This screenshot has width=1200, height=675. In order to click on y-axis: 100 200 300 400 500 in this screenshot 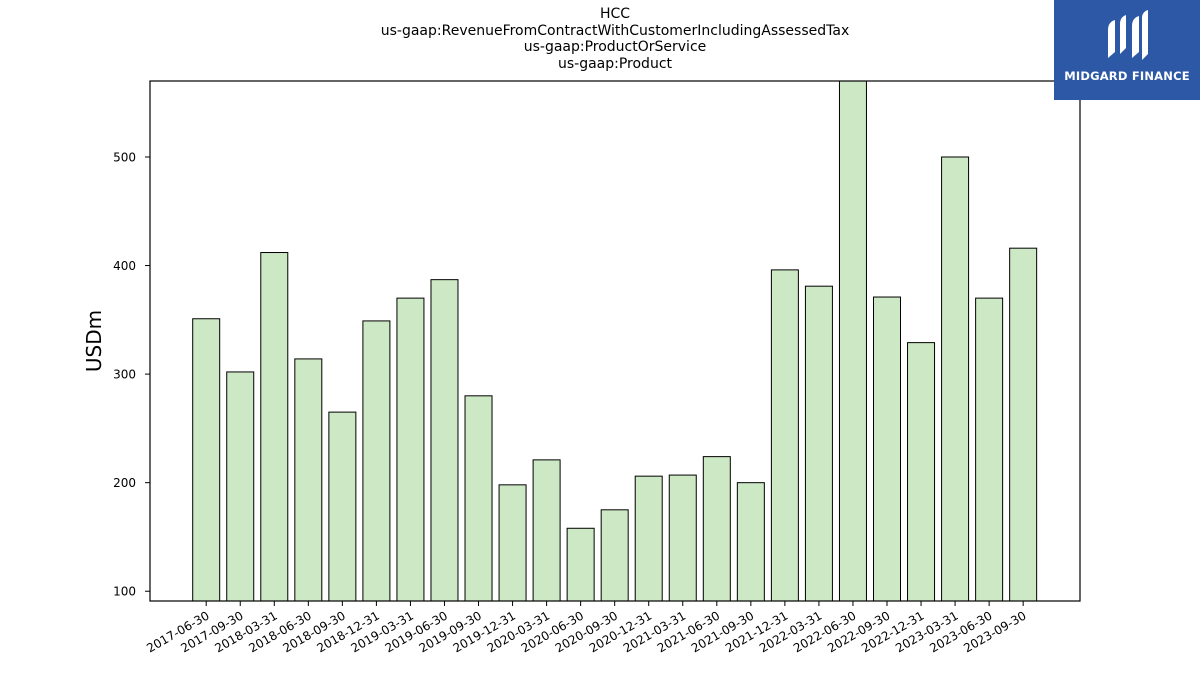, I will do `click(131, 374)`.